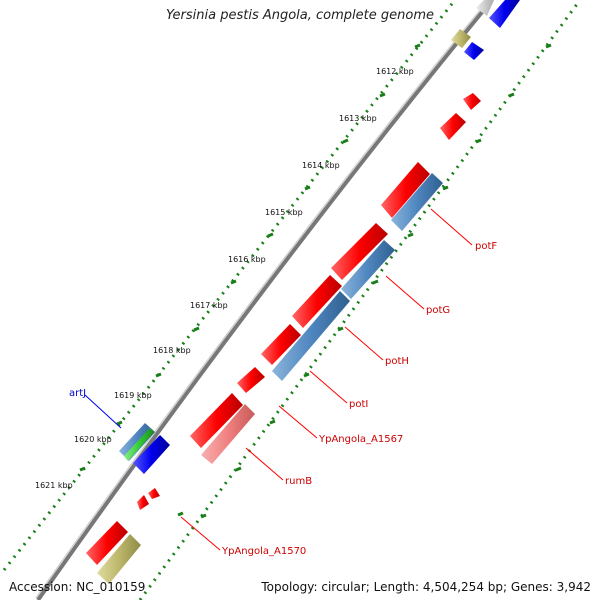 The height and width of the screenshot is (600, 600). I want to click on gene-label-potf: potF, so click(486, 246).